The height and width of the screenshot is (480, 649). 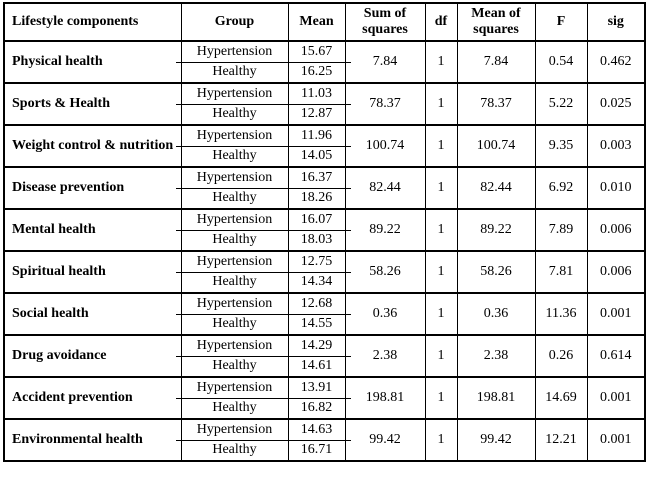 What do you see at coordinates (441, 22) in the screenshot?
I see `column-header-df: df` at bounding box center [441, 22].